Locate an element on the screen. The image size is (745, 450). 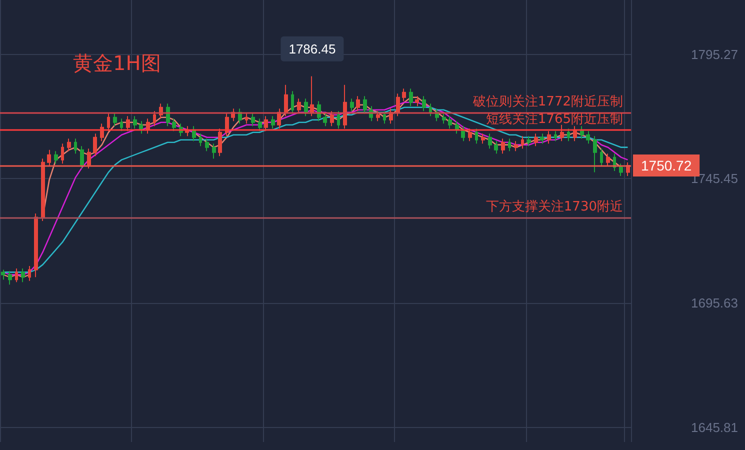
ref-line-label: 破位则关注1772附近压制 is located at coordinates (547, 102).